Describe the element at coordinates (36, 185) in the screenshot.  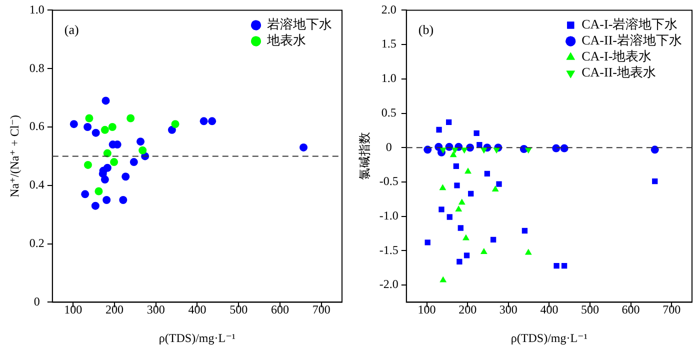
I see `y-tick-label: 0.4` at that location.